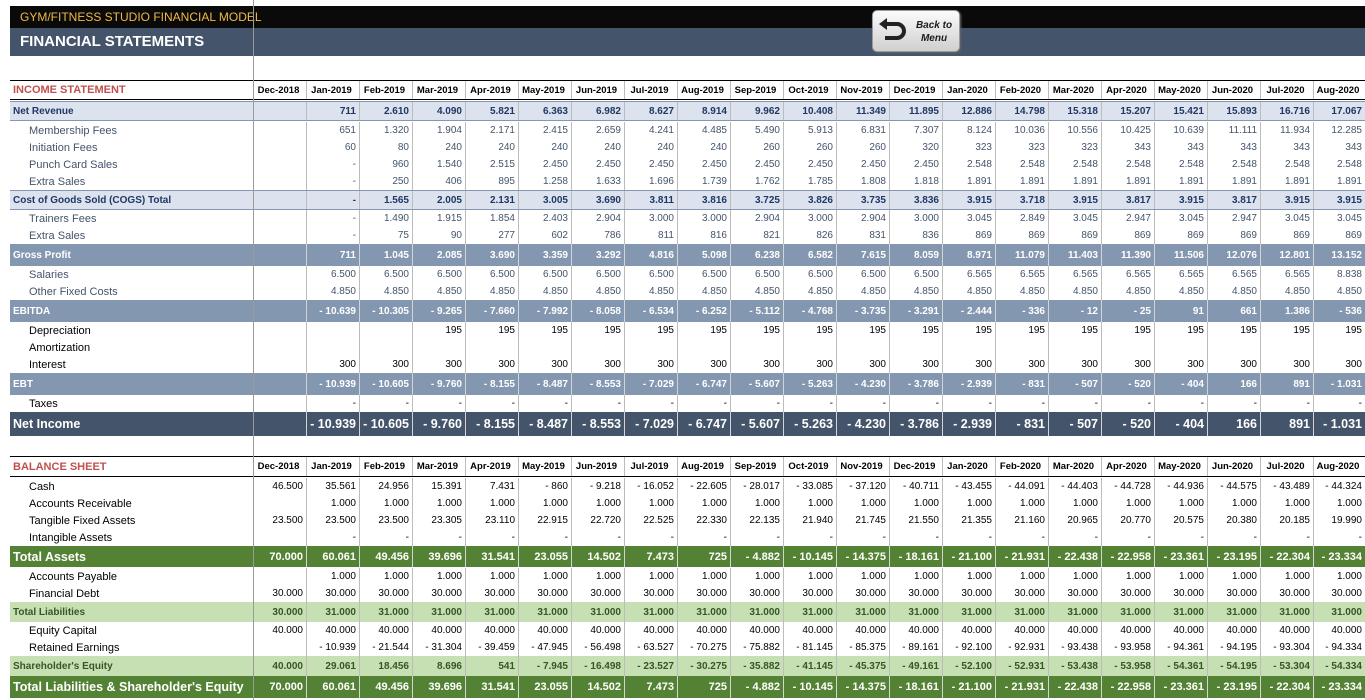 The width and height of the screenshot is (1365, 700). Describe the element at coordinates (1127, 111) in the screenshot. I see `cell: 15.207` at that location.